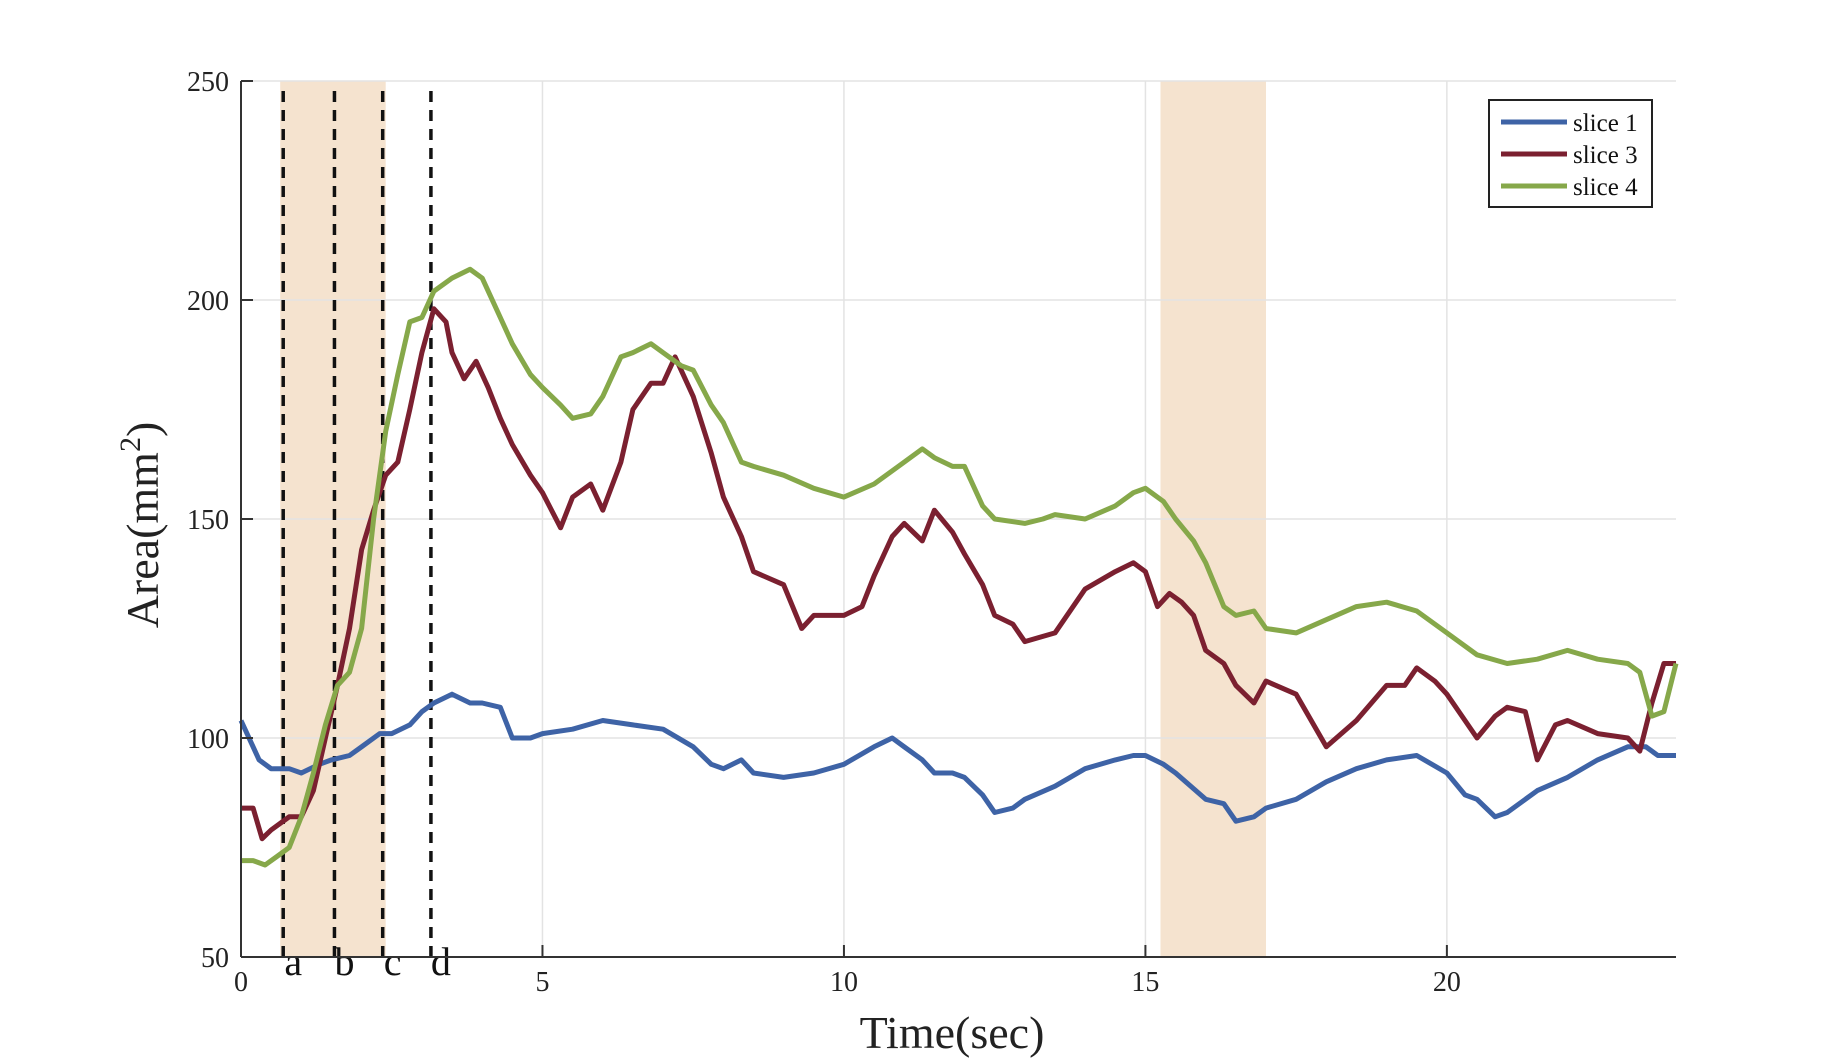 Image resolution: width=1825 pixels, height=1060 pixels. I want to click on y-tick-label-250: 250, so click(208, 82).